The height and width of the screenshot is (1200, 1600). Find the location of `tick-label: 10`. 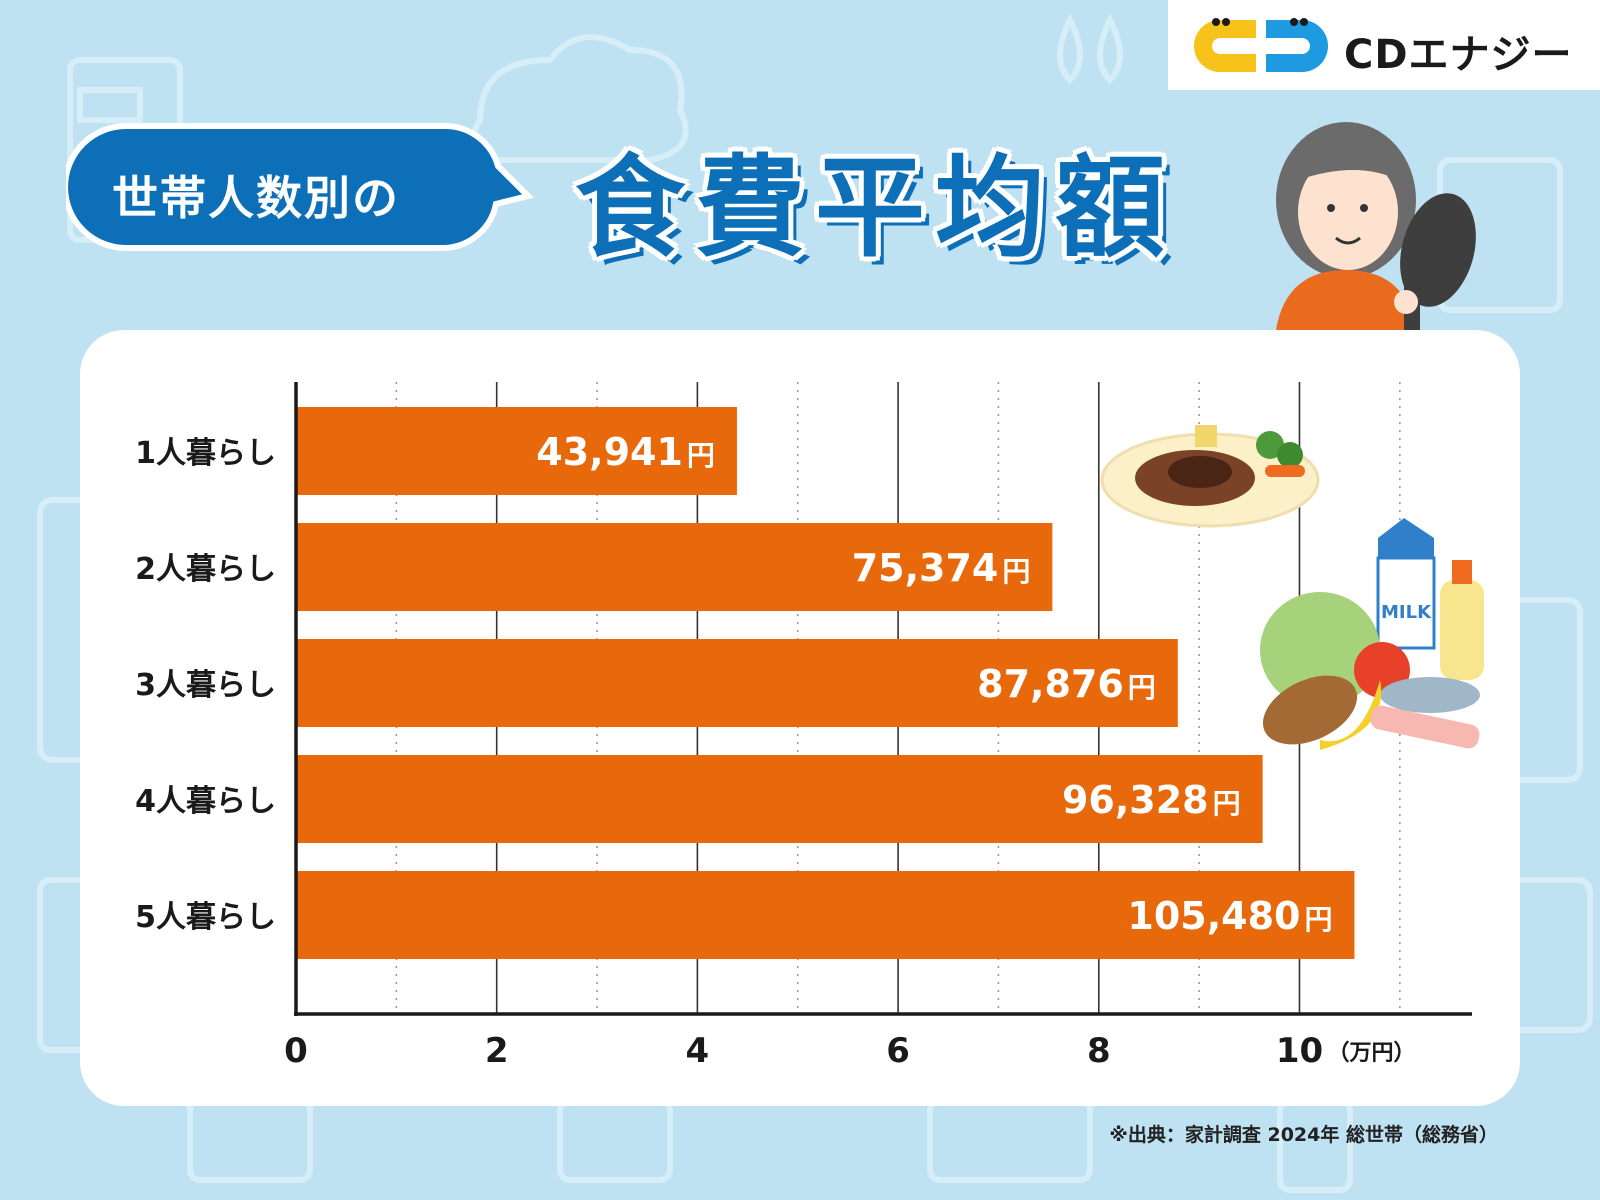

tick-label: 10 is located at coordinates (1299, 1051).